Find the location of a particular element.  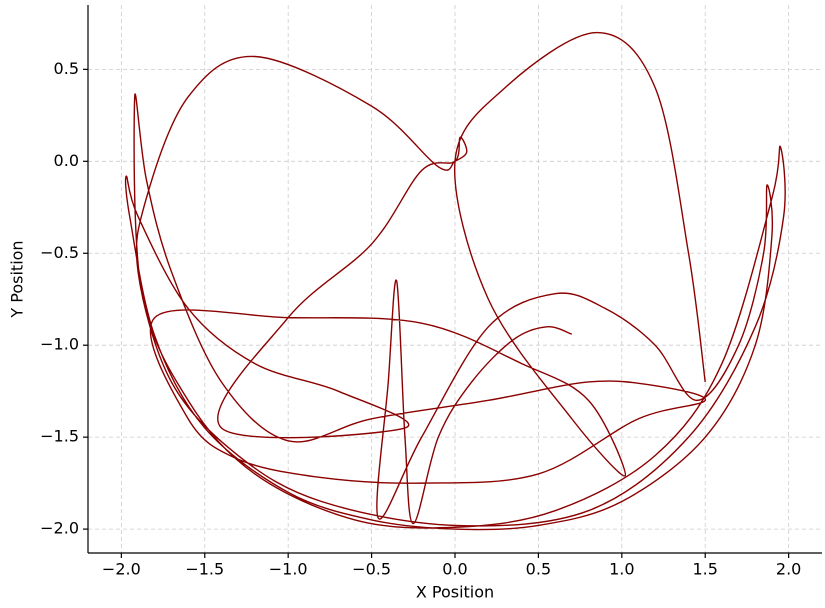

y-tick-label: 0.5 is located at coordinates (66, 68).